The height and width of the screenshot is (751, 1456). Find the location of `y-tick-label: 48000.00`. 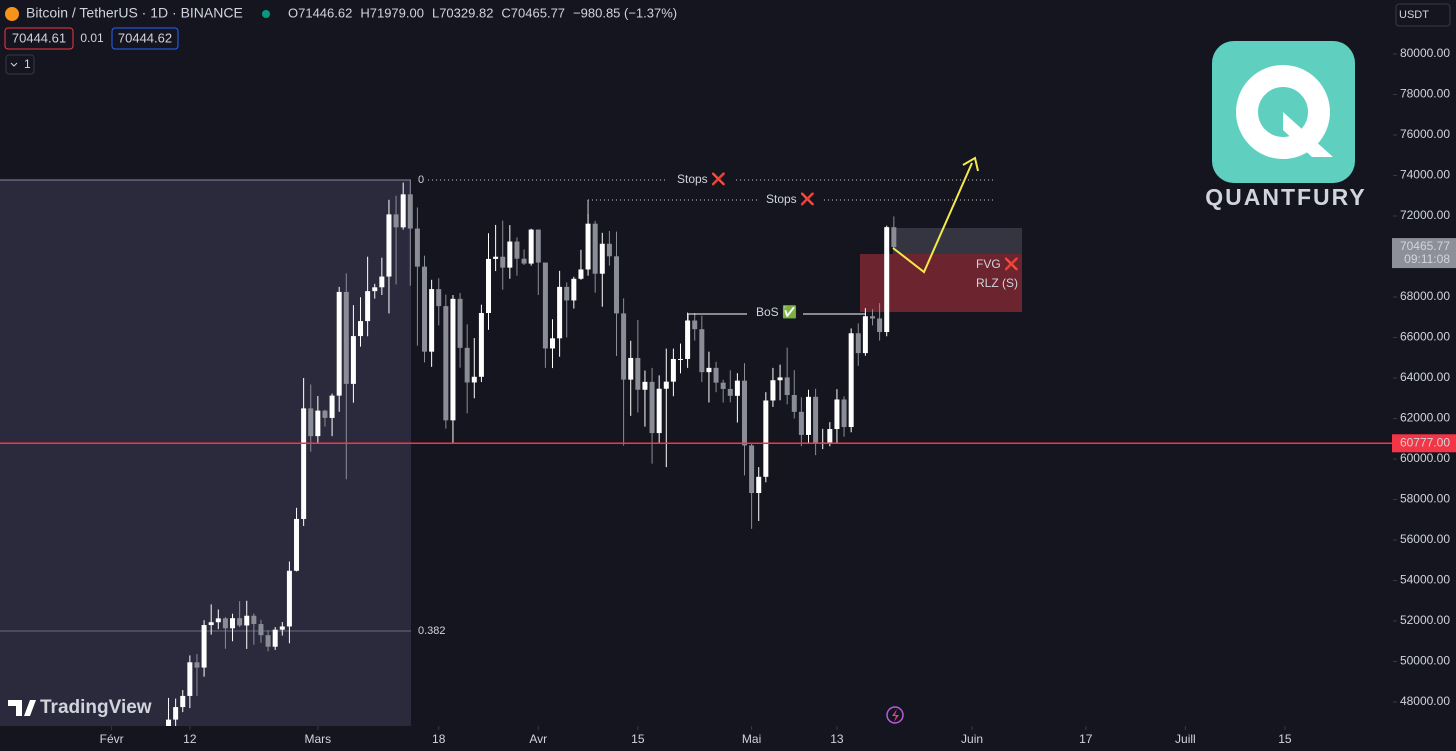

y-tick-label: 48000.00 is located at coordinates (1425, 701).